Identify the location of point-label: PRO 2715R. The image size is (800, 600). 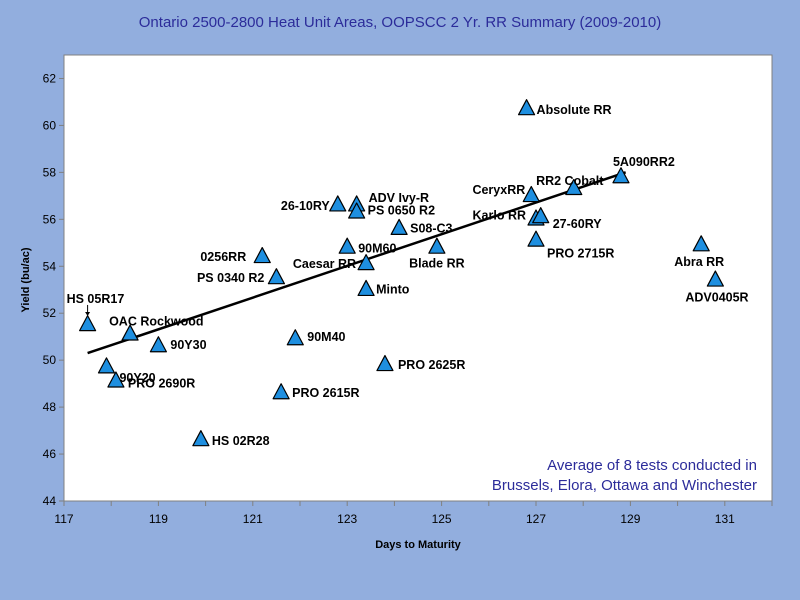
(580, 253).